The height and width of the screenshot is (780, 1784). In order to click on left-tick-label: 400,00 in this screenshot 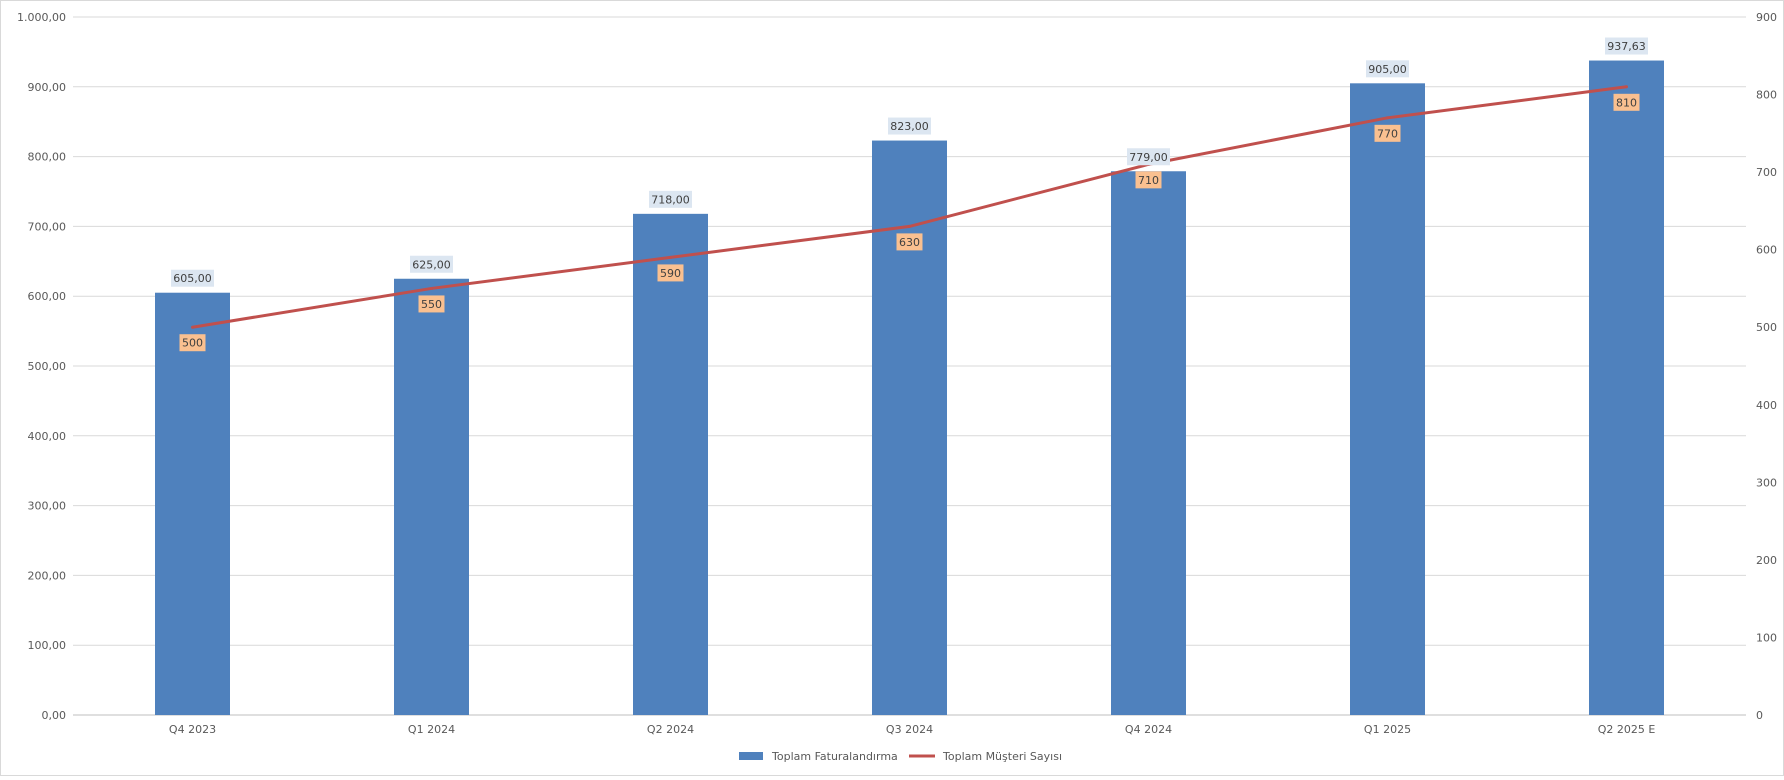, I will do `click(47, 436)`.